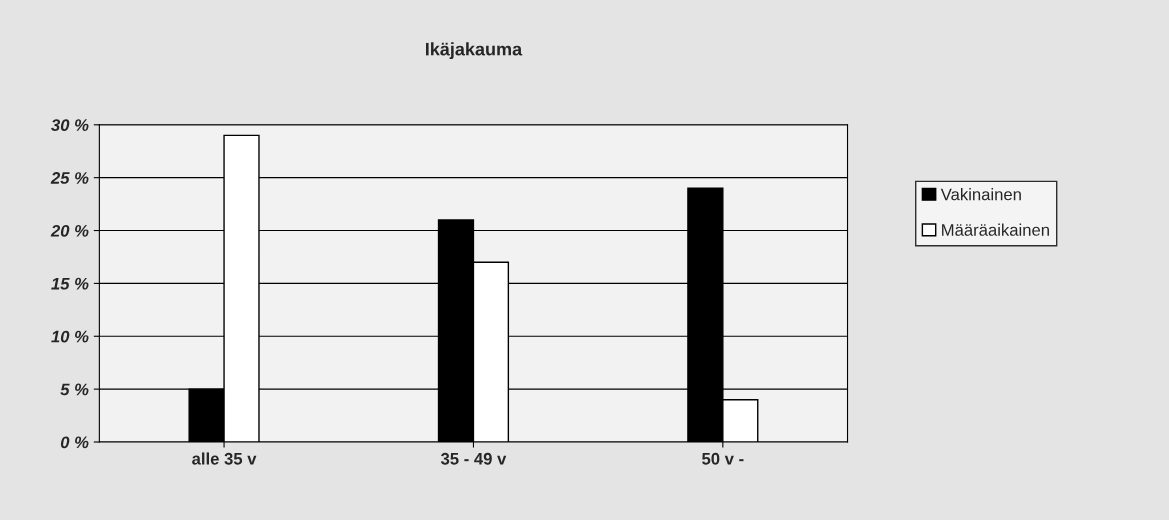 The image size is (1169, 520). I want to click on y-tick-label: 5 %, so click(74, 389).